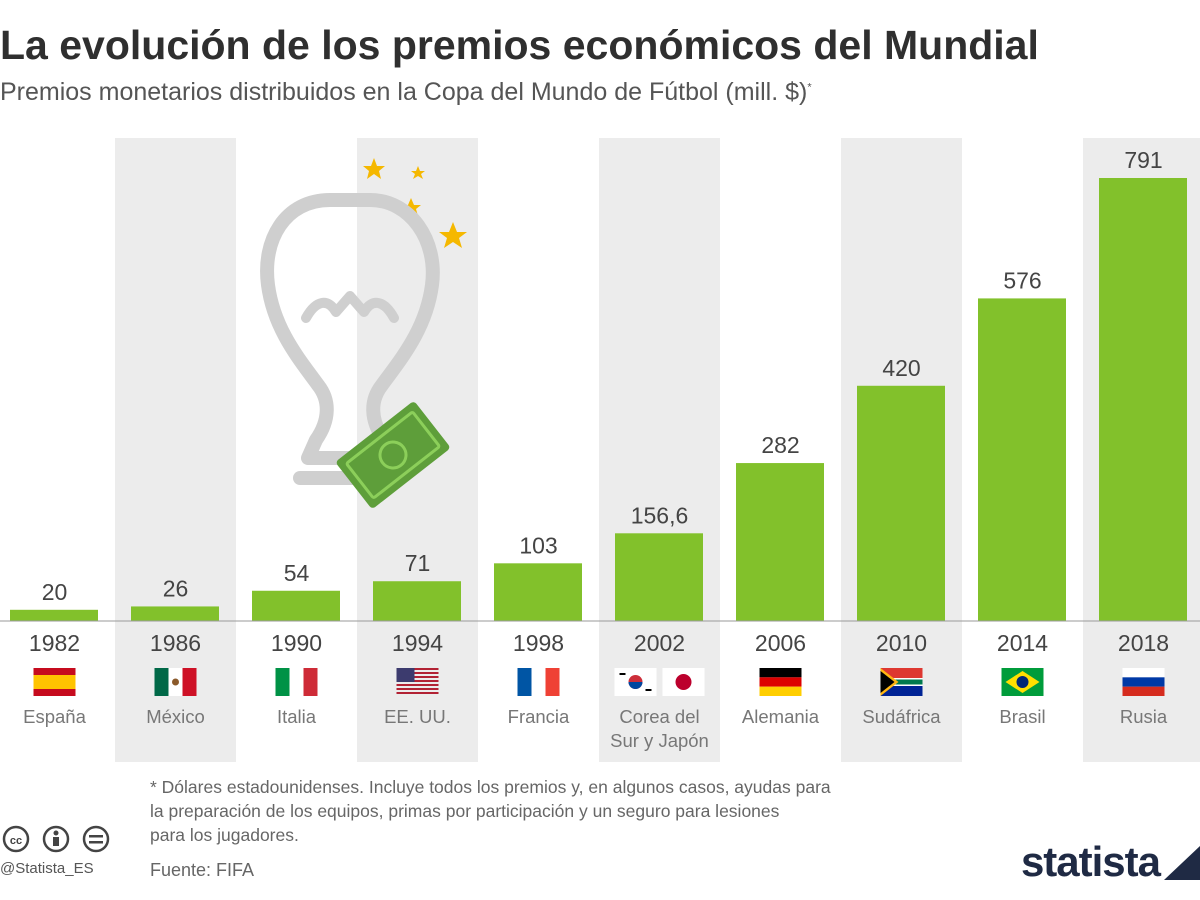  Describe the element at coordinates (297, 716) in the screenshot. I see `host-label: Italia` at that location.